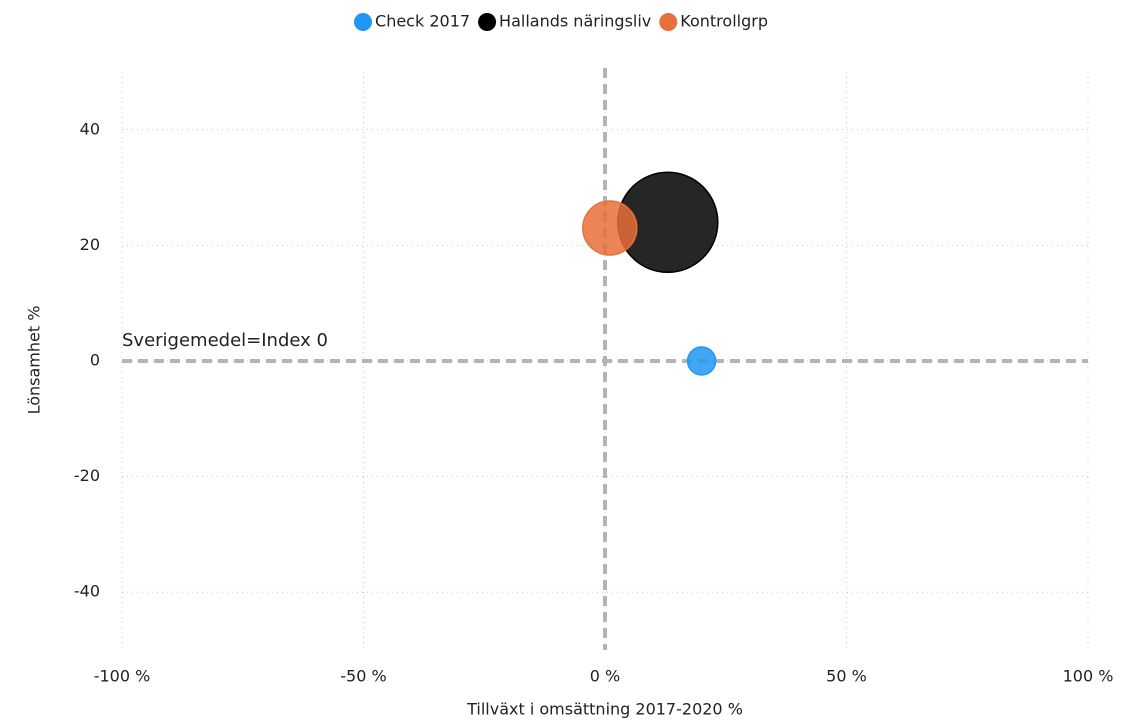 This screenshot has width=1126, height=721. I want to click on legend-label: Check 2017, so click(422, 21).